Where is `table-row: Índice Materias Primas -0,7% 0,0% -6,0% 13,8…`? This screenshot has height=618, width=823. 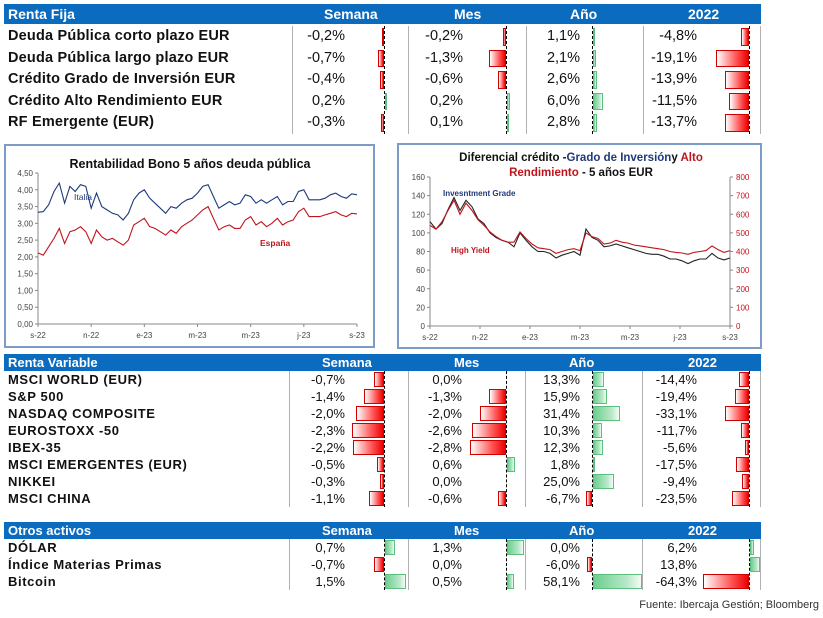
table-row: Índice Materias Primas -0,7% 0,0% -6,0% 13,8… is located at coordinates (382, 564).